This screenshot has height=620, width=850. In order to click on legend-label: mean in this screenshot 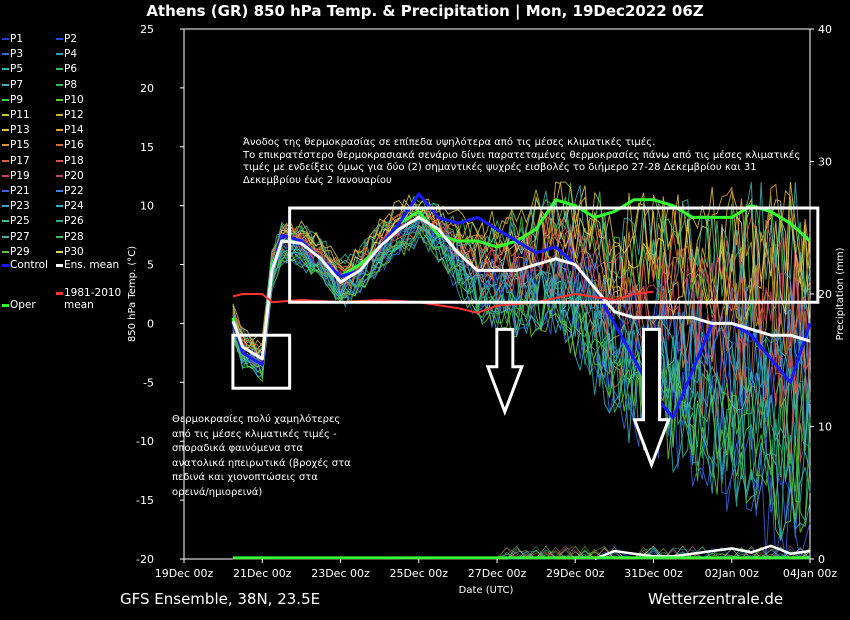, I will do `click(79, 305)`.